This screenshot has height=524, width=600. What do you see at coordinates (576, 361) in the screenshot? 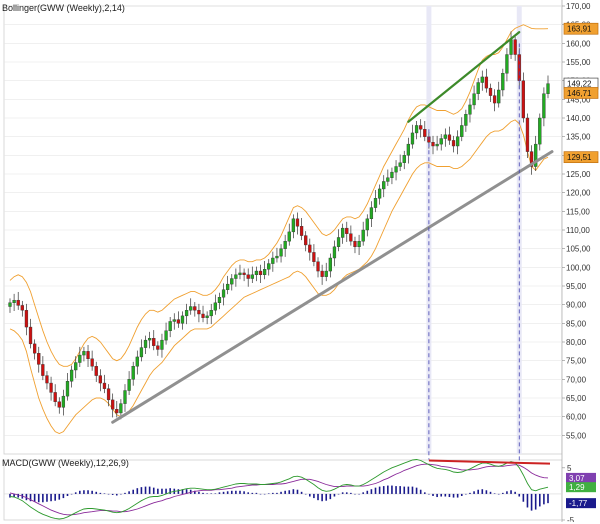
I see `price-tick-label: 75,00` at bounding box center [576, 361].